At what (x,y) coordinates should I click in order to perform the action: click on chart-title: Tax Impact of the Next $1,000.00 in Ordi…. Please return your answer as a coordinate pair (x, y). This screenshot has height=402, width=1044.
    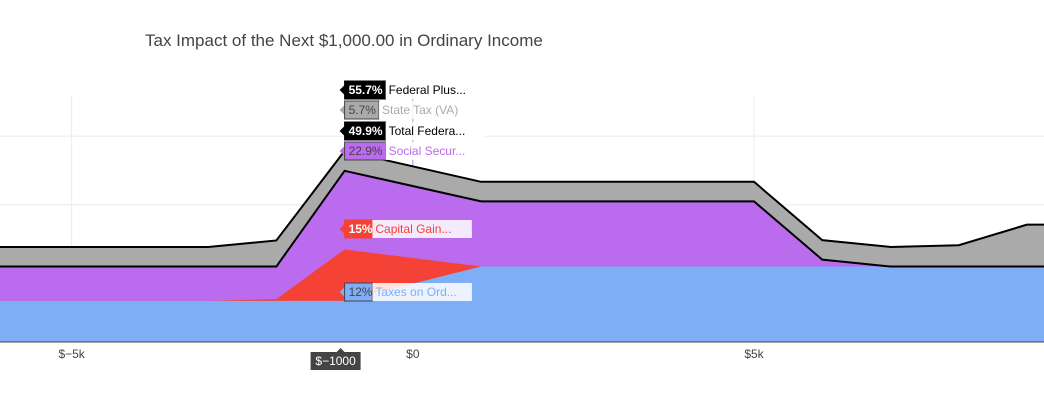
    Looking at the image, I should click on (344, 40).